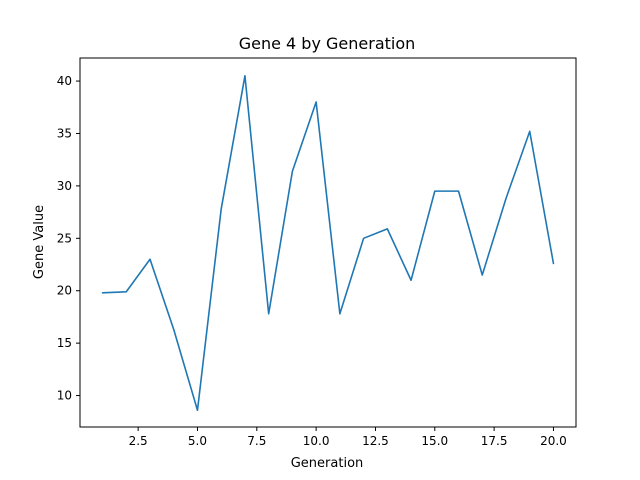 The width and height of the screenshot is (640, 480). I want to click on x-tick-label: 2.5, so click(138, 441).